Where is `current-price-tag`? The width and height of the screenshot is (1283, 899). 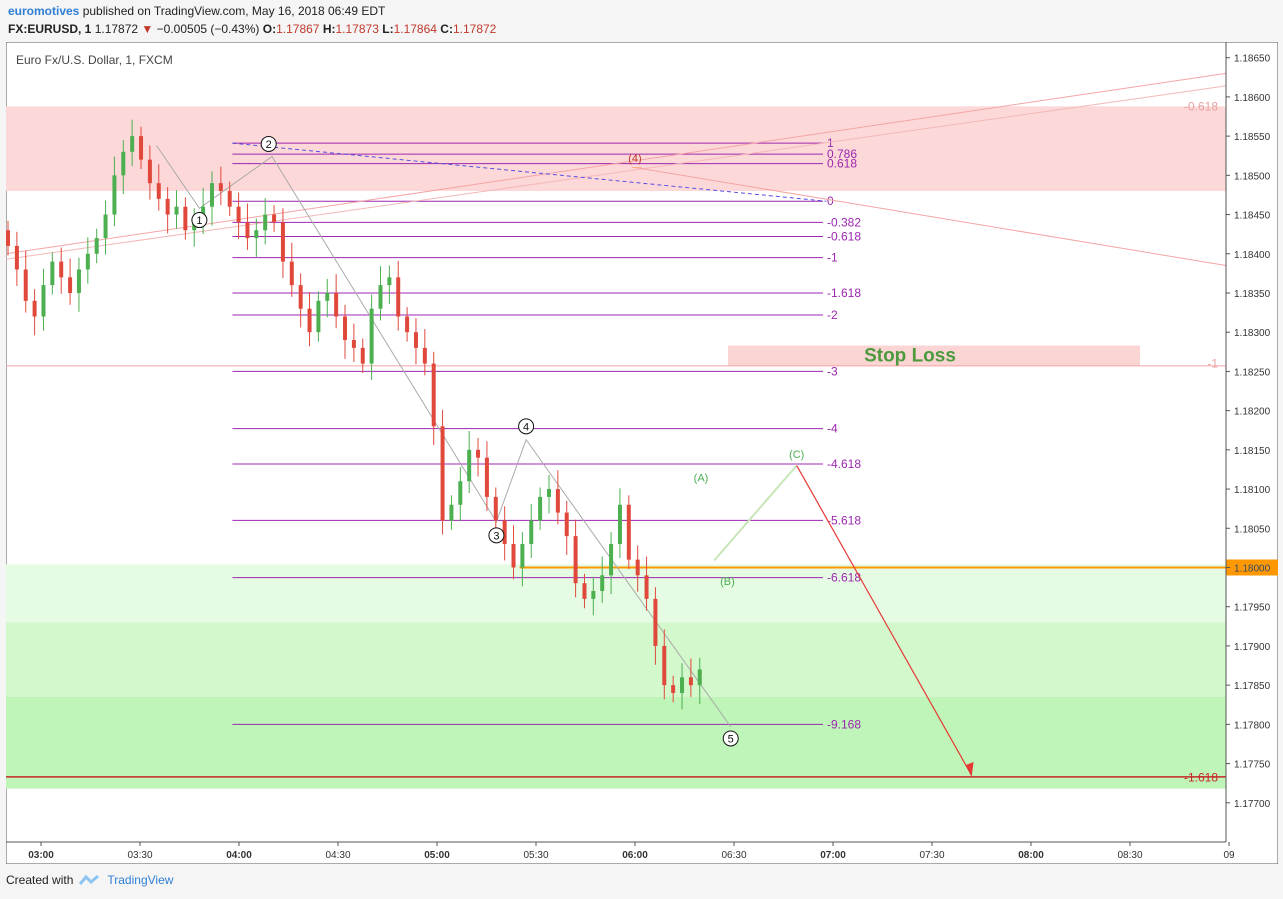 current-price-tag is located at coordinates (1252, 567).